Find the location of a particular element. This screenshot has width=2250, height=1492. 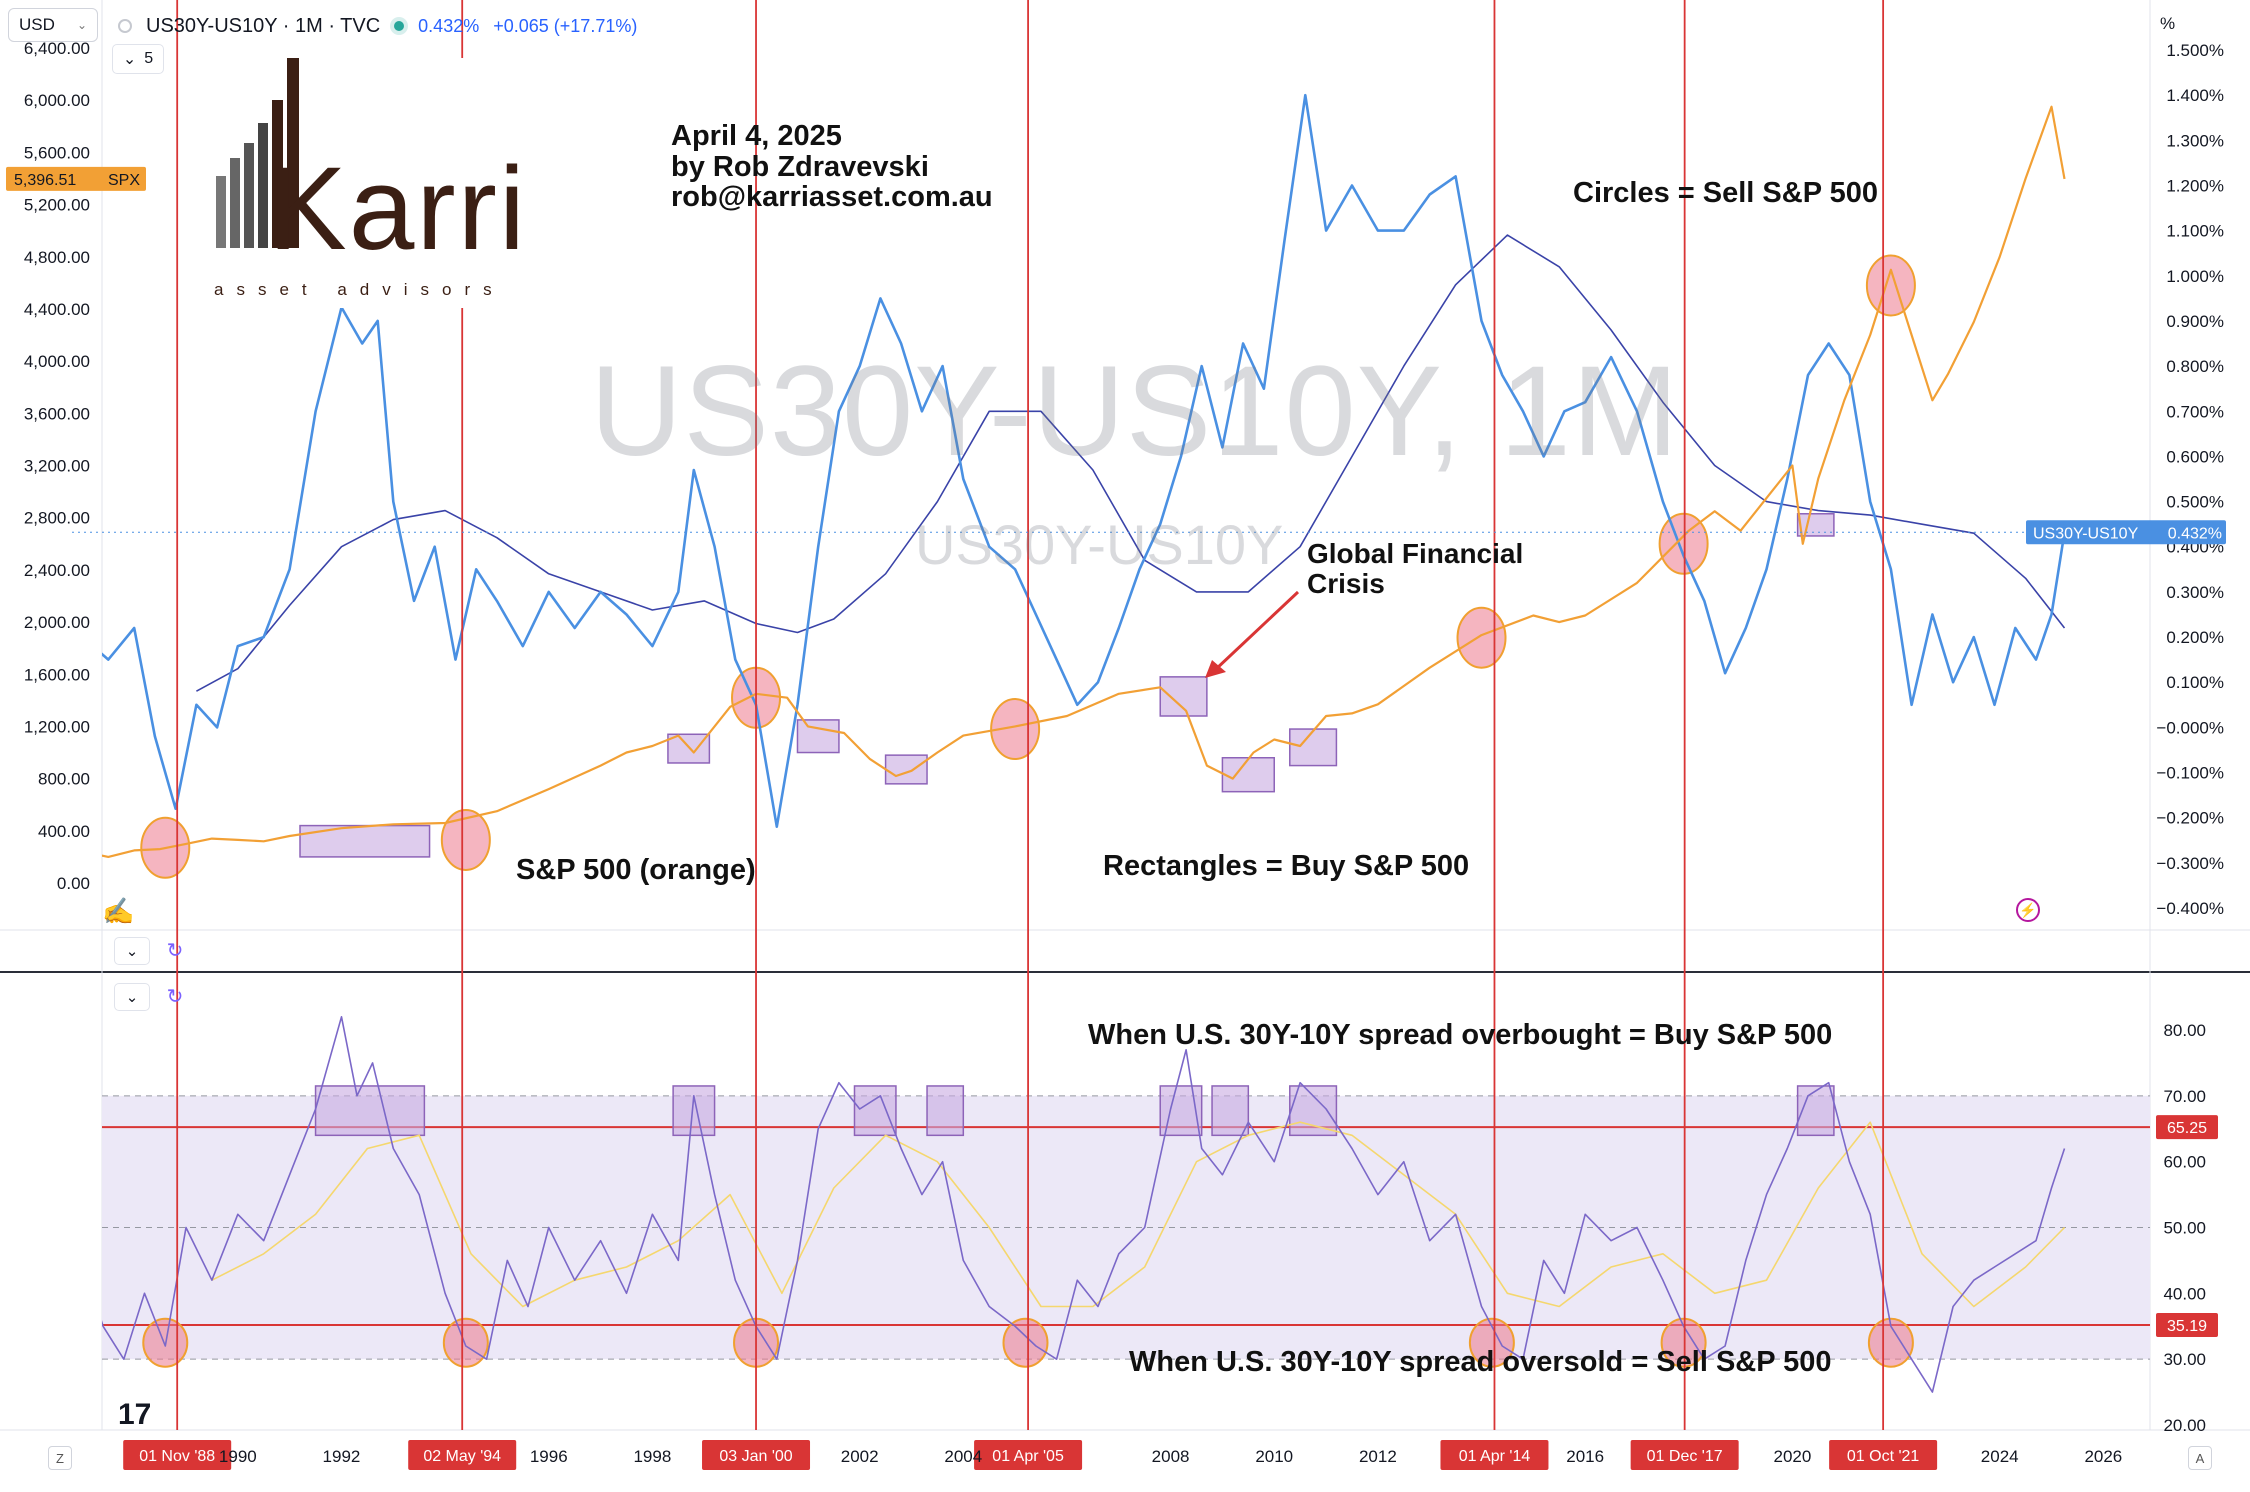

spread-tag-label: US30Y-US10Y is located at coordinates (2086, 533).